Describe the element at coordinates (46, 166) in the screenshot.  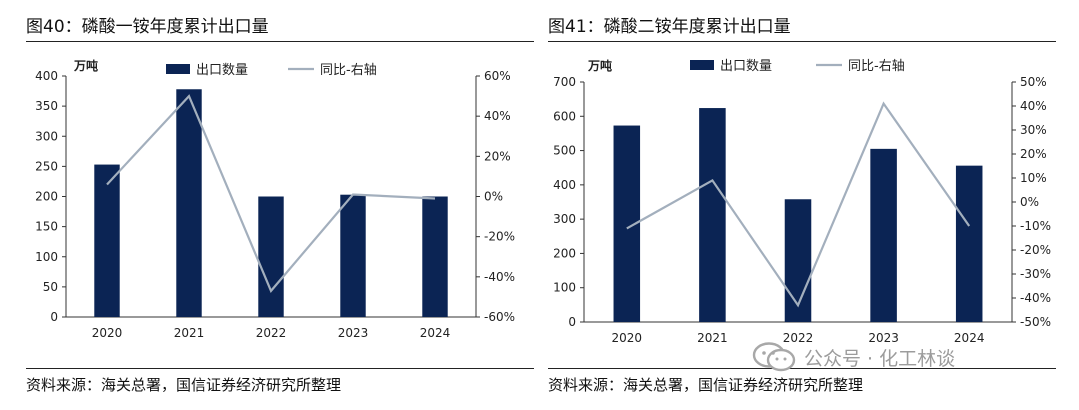
I see `y-left-tick-label: 250` at that location.